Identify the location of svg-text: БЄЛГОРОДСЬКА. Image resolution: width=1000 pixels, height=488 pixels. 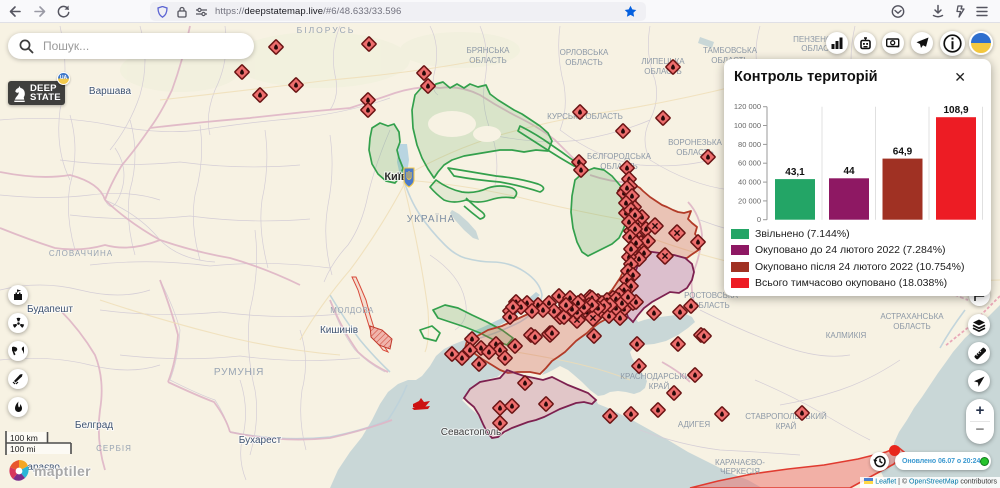
(619, 156).